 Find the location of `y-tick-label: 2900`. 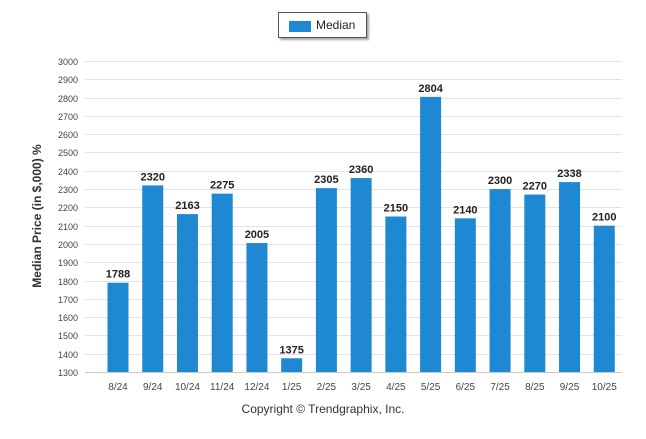

y-tick-label: 2900 is located at coordinates (68, 80).